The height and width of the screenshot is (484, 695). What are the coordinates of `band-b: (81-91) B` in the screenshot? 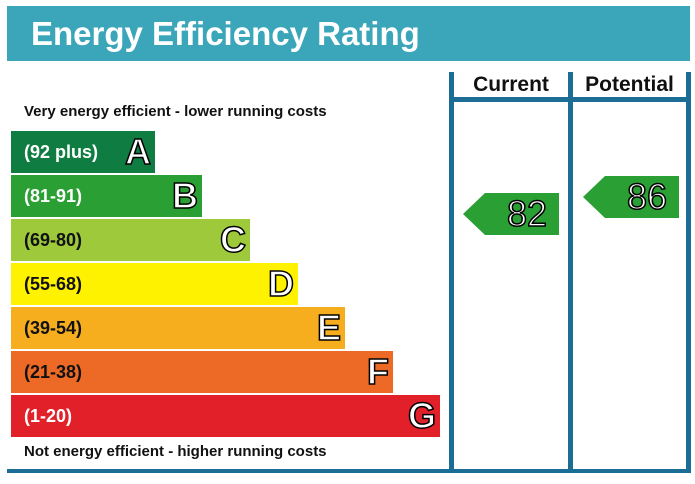 It's located at (106, 195).